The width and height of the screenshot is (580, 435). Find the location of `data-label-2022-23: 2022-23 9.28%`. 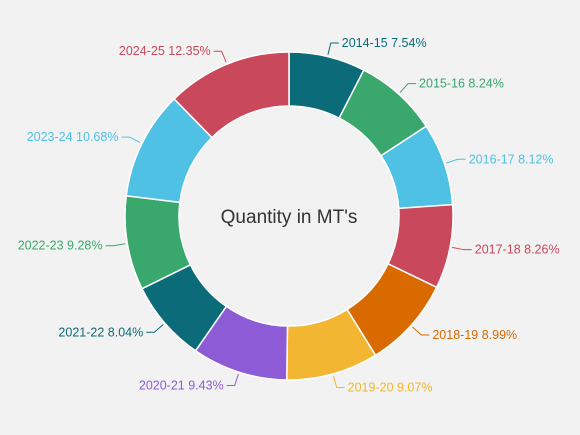

data-label-2022-23: 2022-23 9.28% is located at coordinates (60, 246).